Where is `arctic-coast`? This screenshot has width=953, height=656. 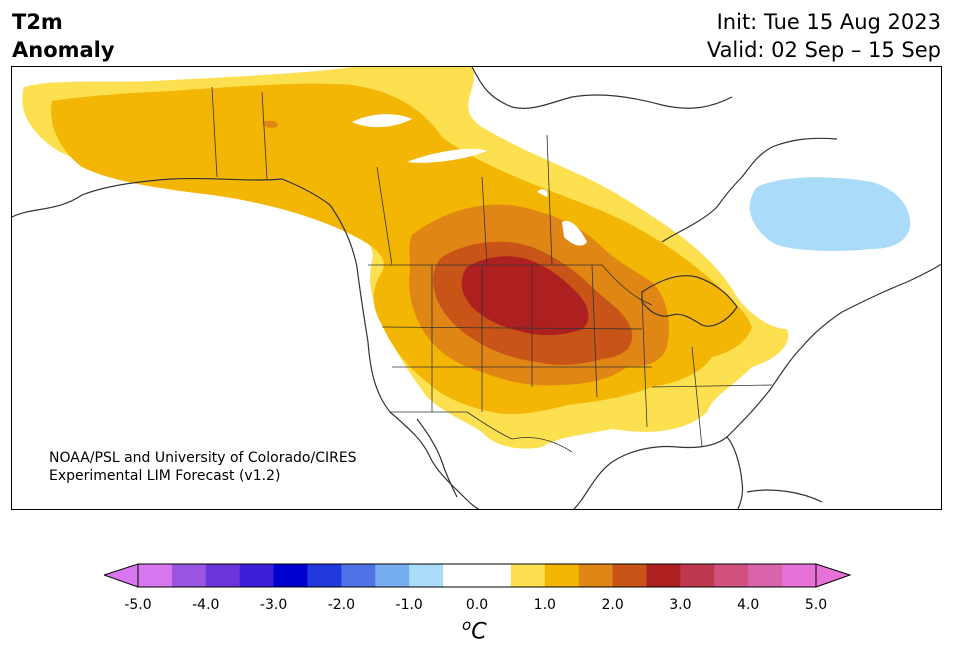
arctic-coast is located at coordinates (602, 88).